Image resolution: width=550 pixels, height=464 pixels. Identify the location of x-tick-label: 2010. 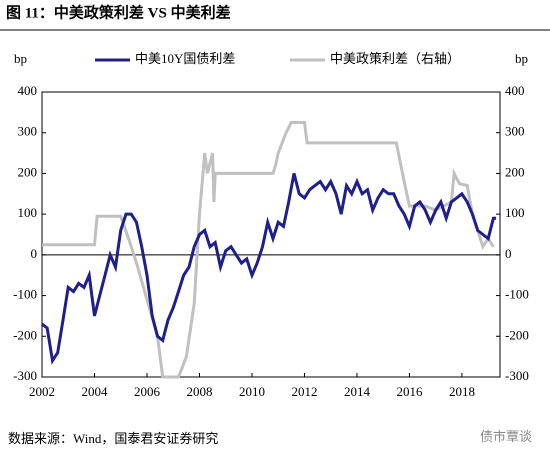
(252, 391).